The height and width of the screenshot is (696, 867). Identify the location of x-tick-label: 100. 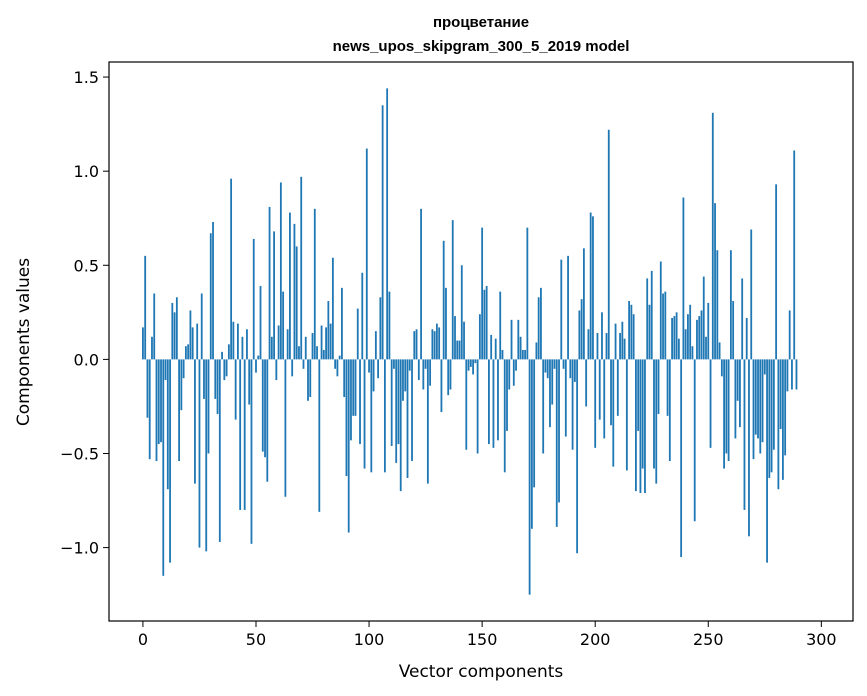
(369, 639).